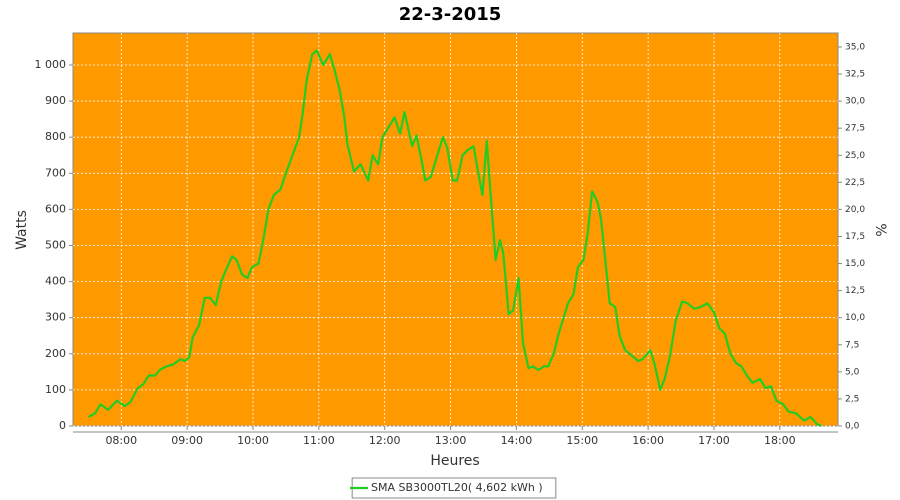 The image size is (900, 500). I want to click on y-tick-label: 900, so click(55, 100).